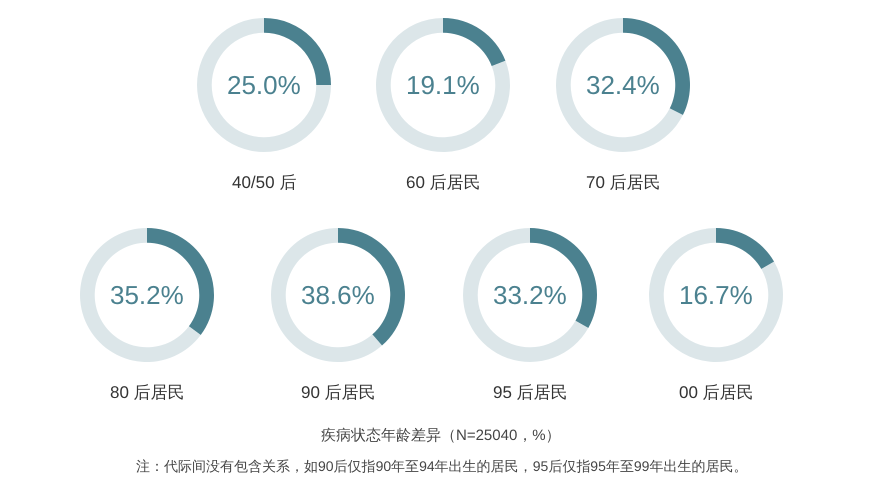 This screenshot has width=882, height=504. What do you see at coordinates (441, 435) in the screenshot?
I see `text: 疾病状态年龄差异（N=25040，%）` at bounding box center [441, 435].